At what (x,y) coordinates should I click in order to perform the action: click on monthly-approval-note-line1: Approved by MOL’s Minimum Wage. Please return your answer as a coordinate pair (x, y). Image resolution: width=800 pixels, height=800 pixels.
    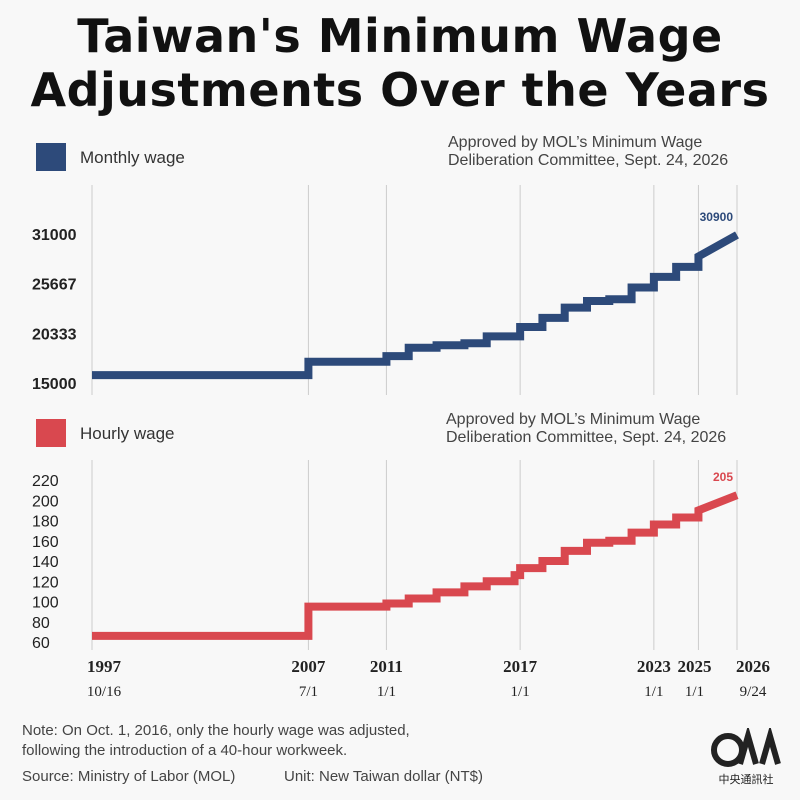
    Looking at the image, I should click on (575, 142).